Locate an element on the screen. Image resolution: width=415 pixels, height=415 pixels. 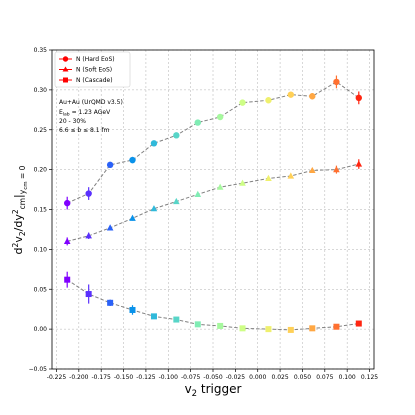
annotation-centrality: 20 - 30% is located at coordinates (72, 121).